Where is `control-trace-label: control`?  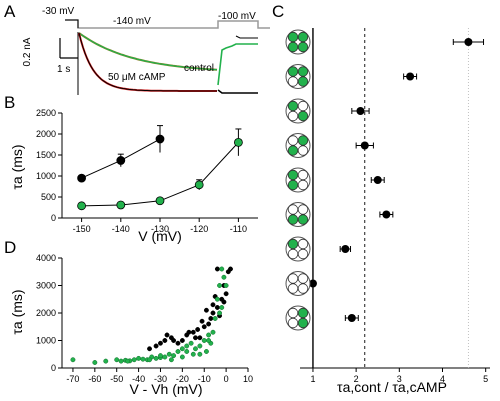 control-trace-label: control is located at coordinates (199, 68).